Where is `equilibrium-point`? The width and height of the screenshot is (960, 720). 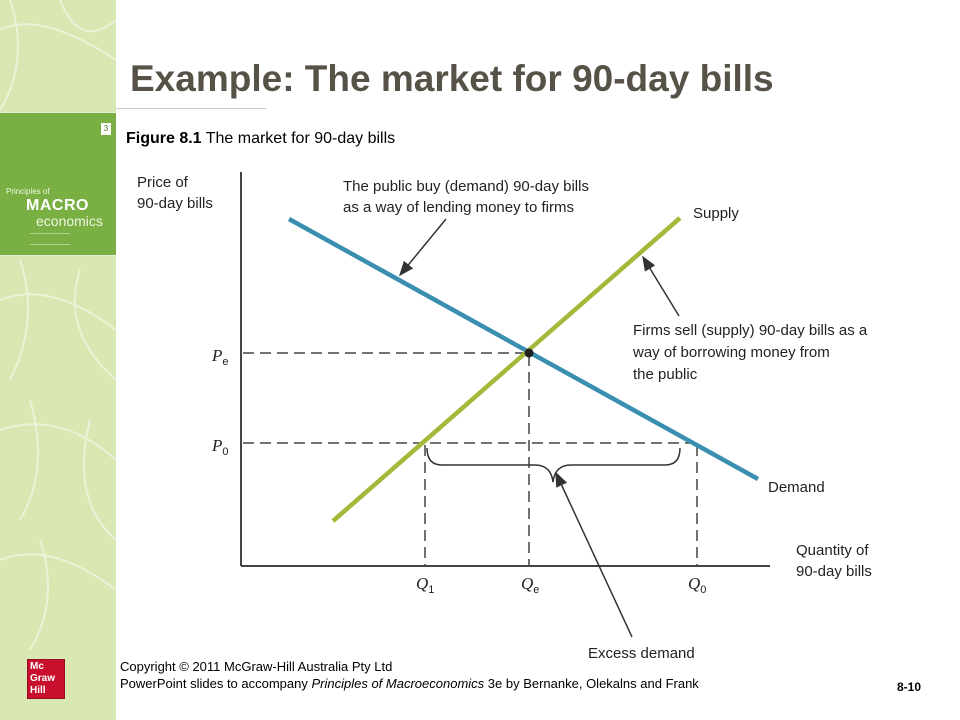 equilibrium-point is located at coordinates (529, 353).